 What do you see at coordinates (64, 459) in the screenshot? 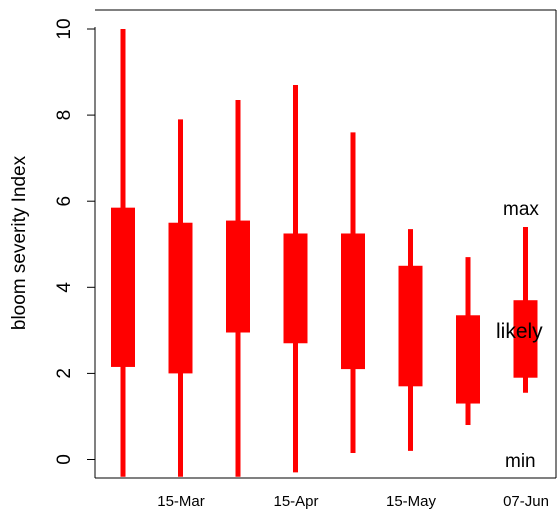
I see `y-tick-label-0: 0` at bounding box center [64, 459].